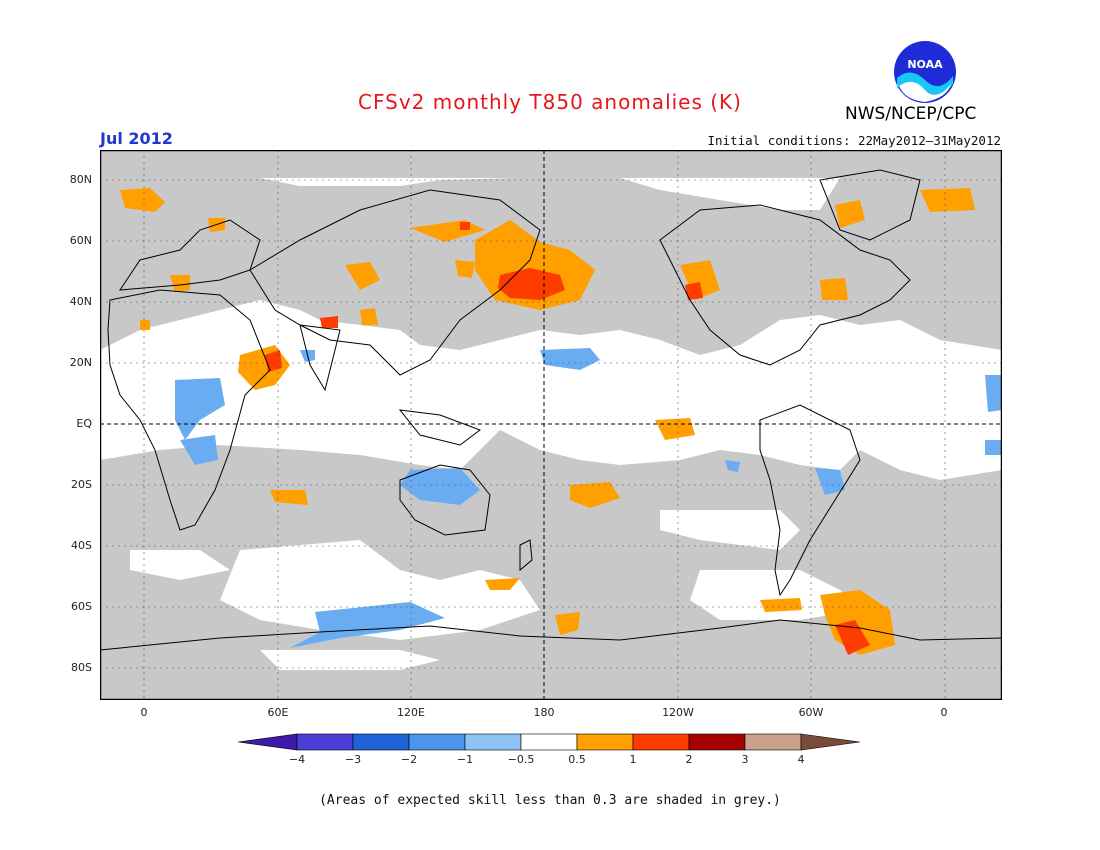 This screenshot has width=1100, height=850. What do you see at coordinates (854, 140) in the screenshot?
I see `initial-conditions: Initial conditions: 22May2012–31May2012` at bounding box center [854, 140].